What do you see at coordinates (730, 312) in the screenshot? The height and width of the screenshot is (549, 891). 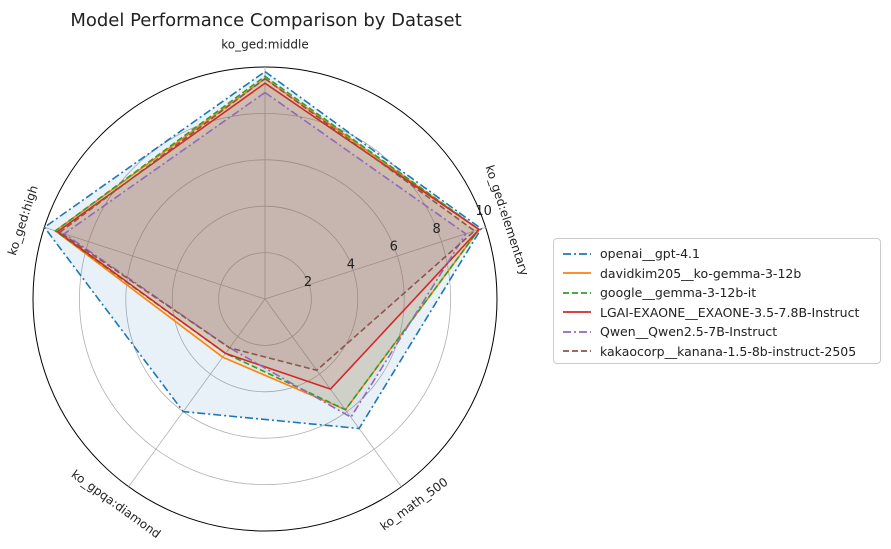 I see `legend-label: LGAI-EXAONE__EXAONE-3.5-7.8B-Instruct` at bounding box center [730, 312].